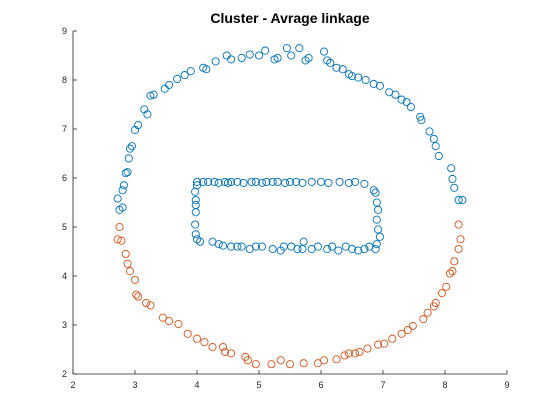  Describe the element at coordinates (196, 385) in the screenshot. I see `x-tick-label: 4` at that location.